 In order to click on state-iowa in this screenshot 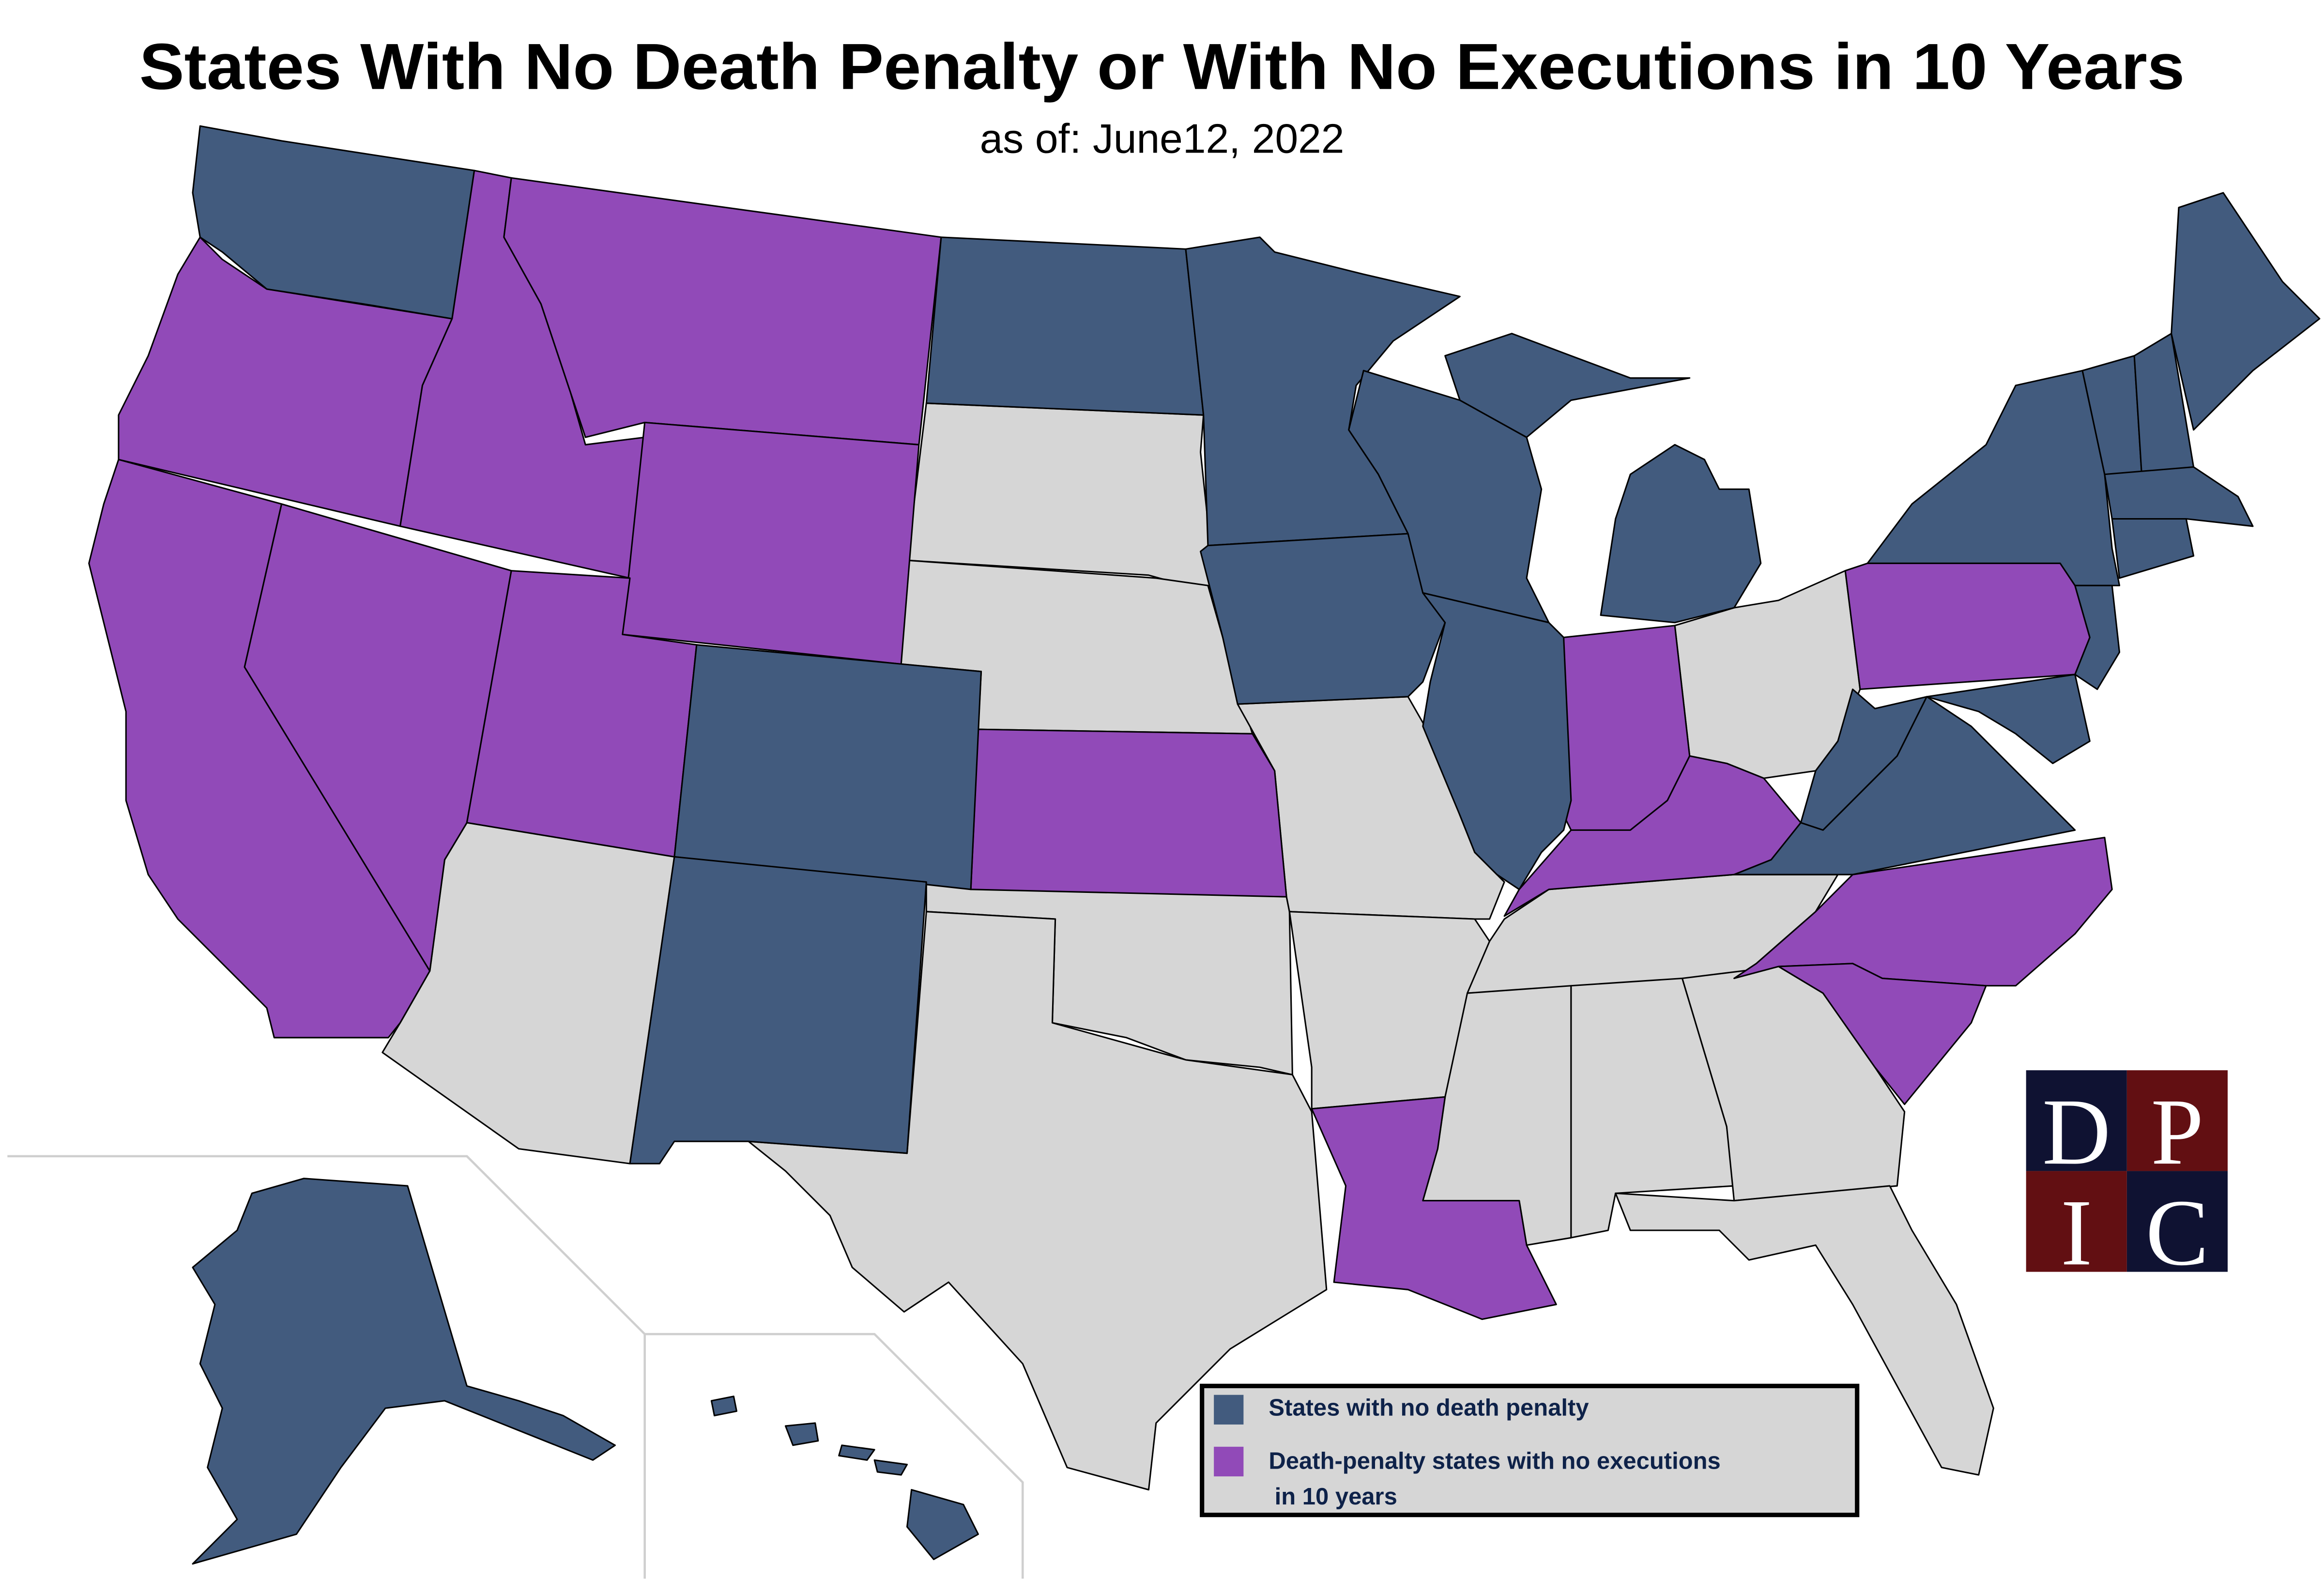, I will do `click(1323, 619)`.